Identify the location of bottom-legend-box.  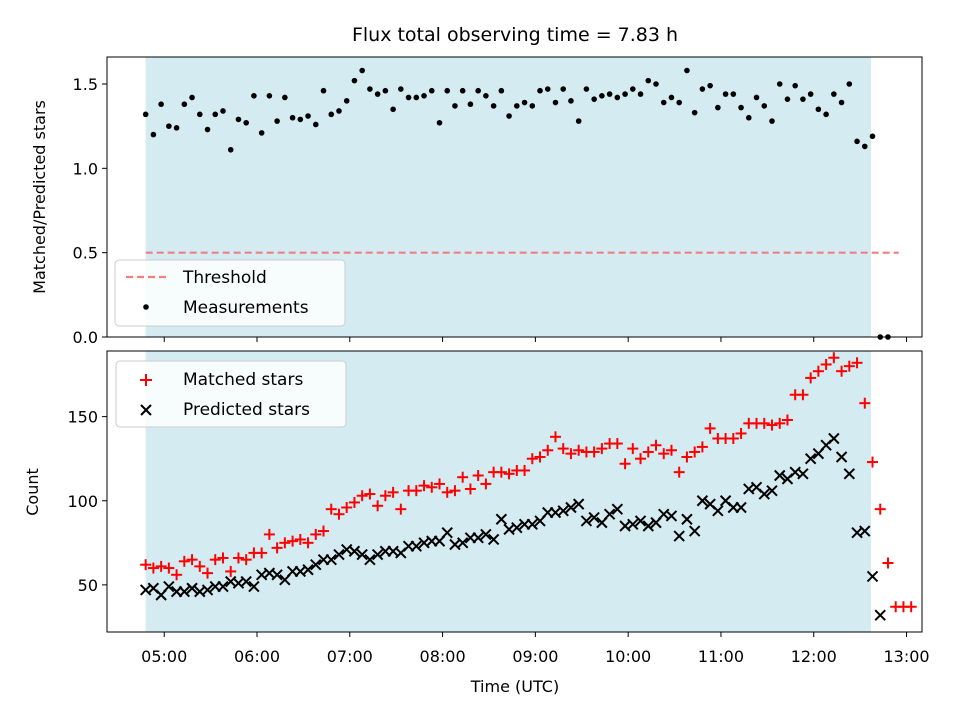
(231, 394).